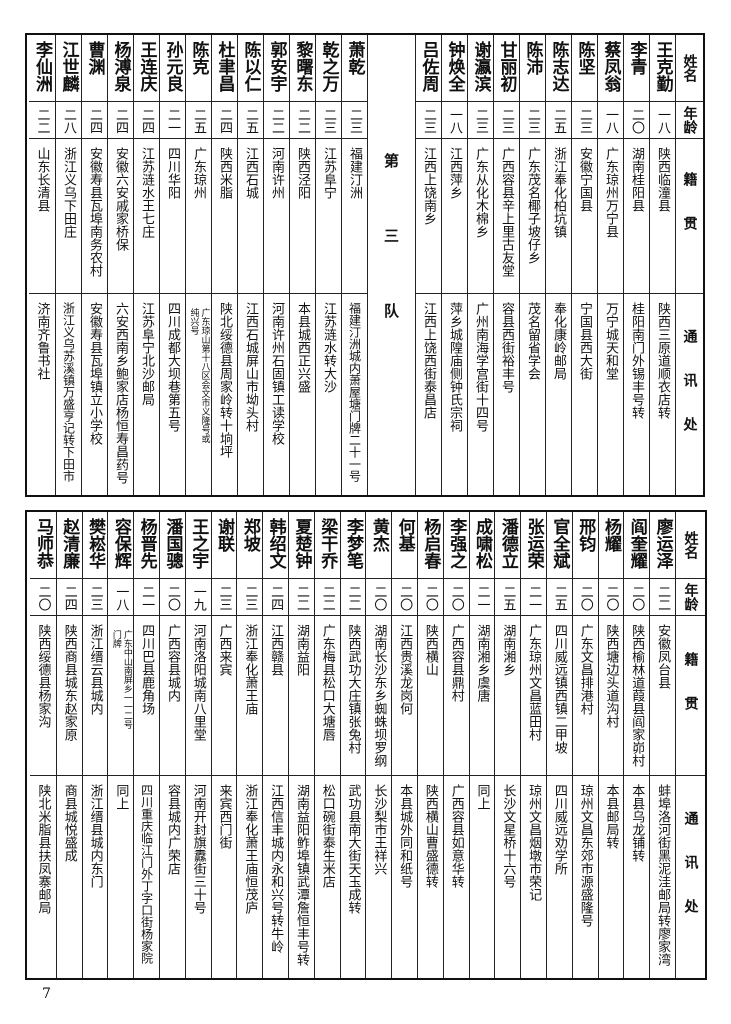 Image resolution: width=731 pixels, height=1024 pixels. What do you see at coordinates (68, 120) in the screenshot?
I see `person-age: 二八` at bounding box center [68, 120].